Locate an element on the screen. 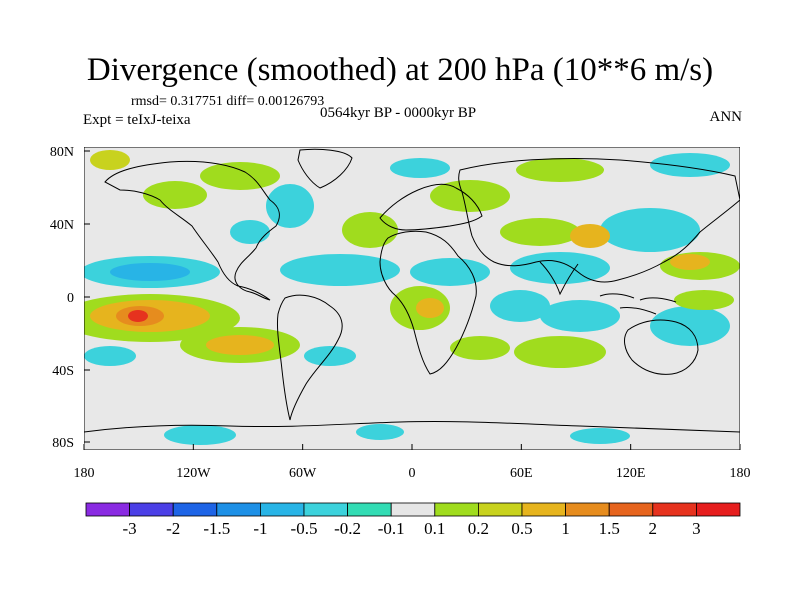 The width and height of the screenshot is (800, 600). x-axis: 180 120W 60W 0 60E 120E 180 is located at coordinates (412, 462).